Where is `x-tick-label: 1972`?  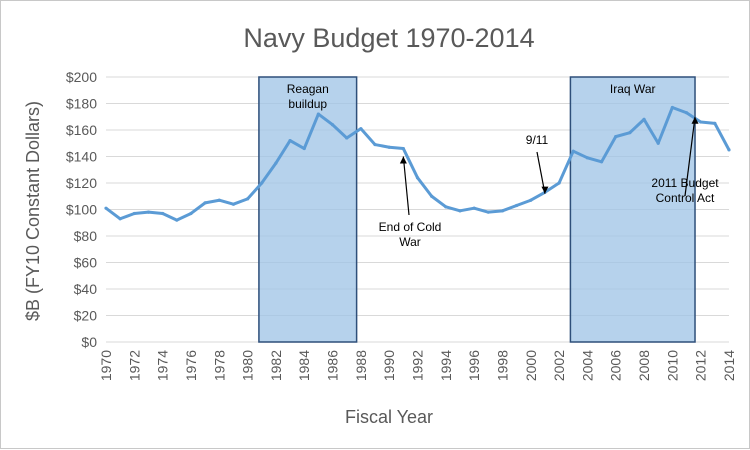
x-tick-label: 1972 is located at coordinates (134, 365).